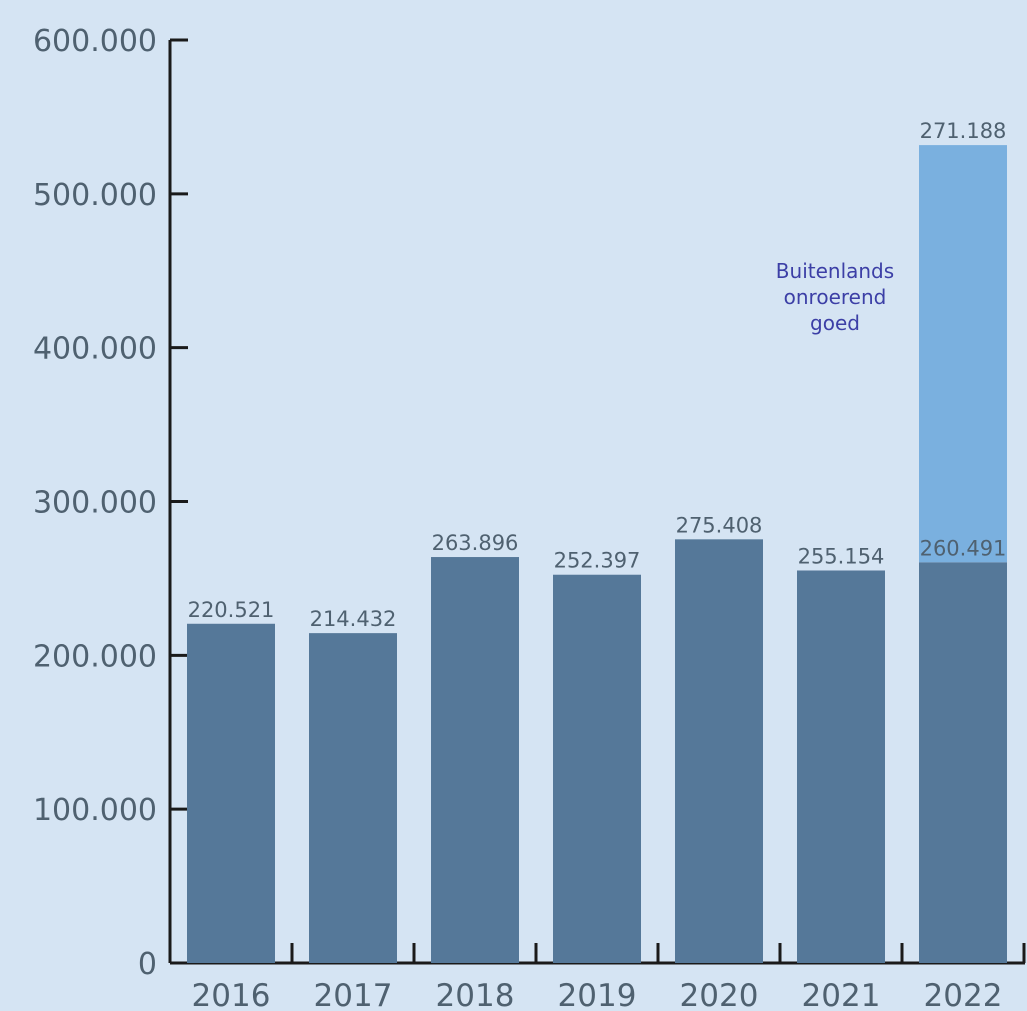  What do you see at coordinates (353, 619) in the screenshot?
I see `value-label: 214.432` at bounding box center [353, 619].